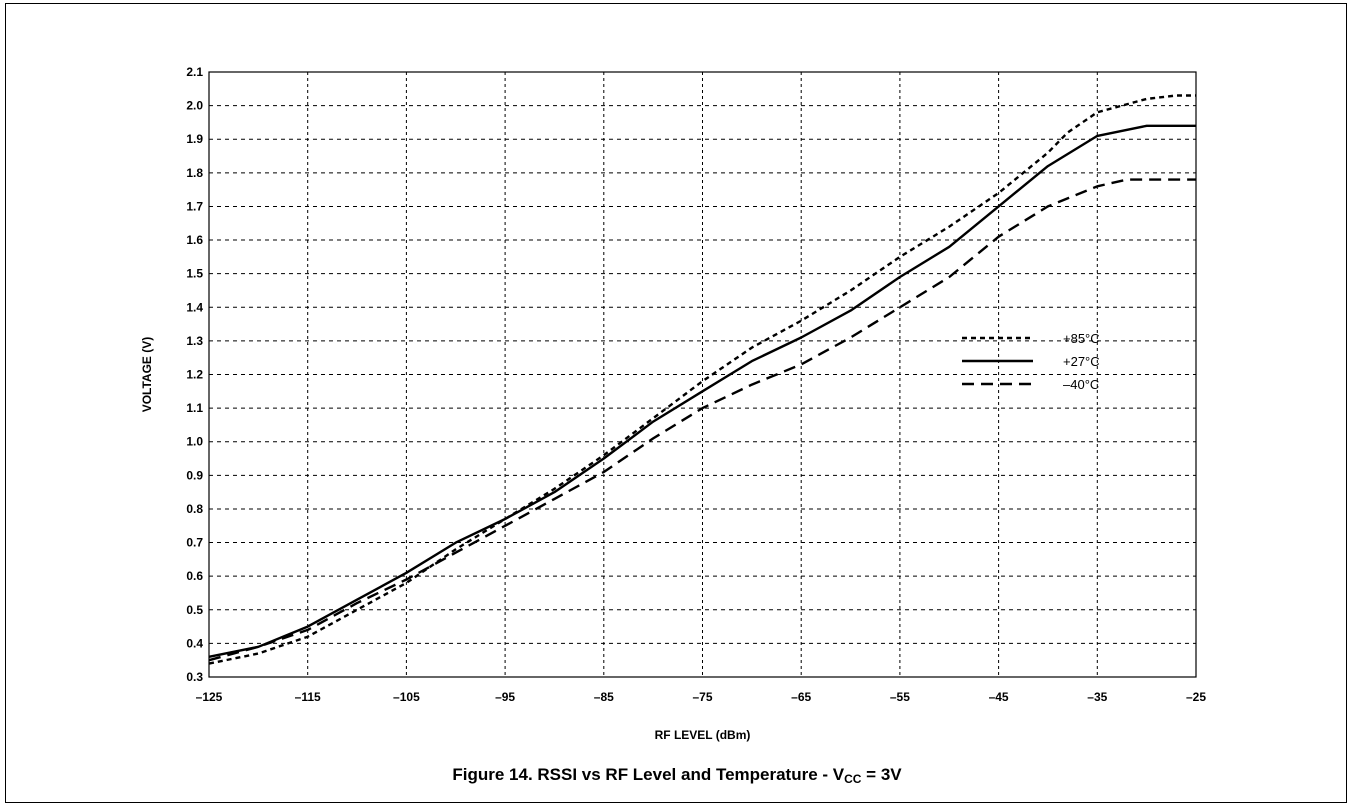  Describe the element at coordinates (194, 274) in the screenshot. I see `y-tick-label: 1.5` at that location.